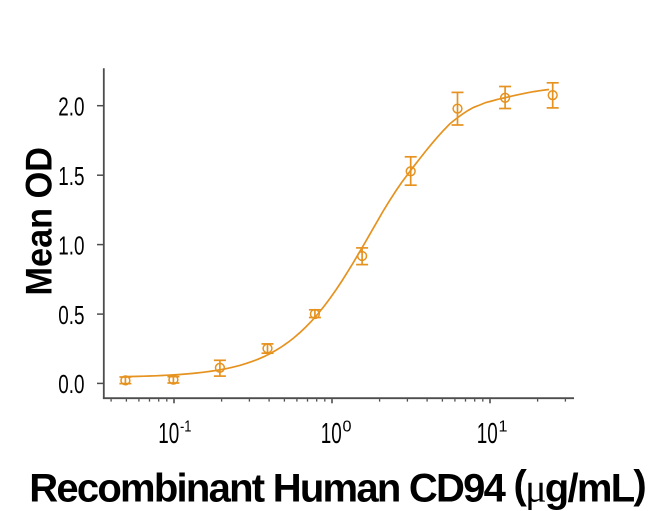 The width and height of the screenshot is (650, 511). Describe the element at coordinates (39, 221) in the screenshot. I see `svg-text: Mean OD` at that location.